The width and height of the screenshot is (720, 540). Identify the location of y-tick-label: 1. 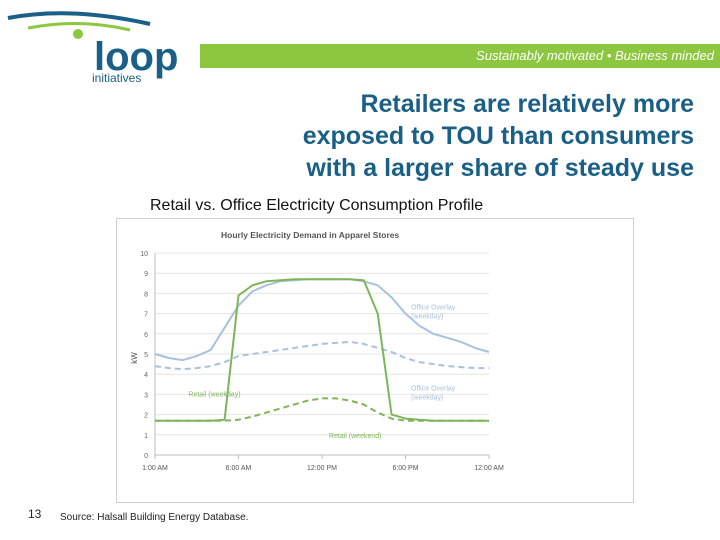
(146, 436).